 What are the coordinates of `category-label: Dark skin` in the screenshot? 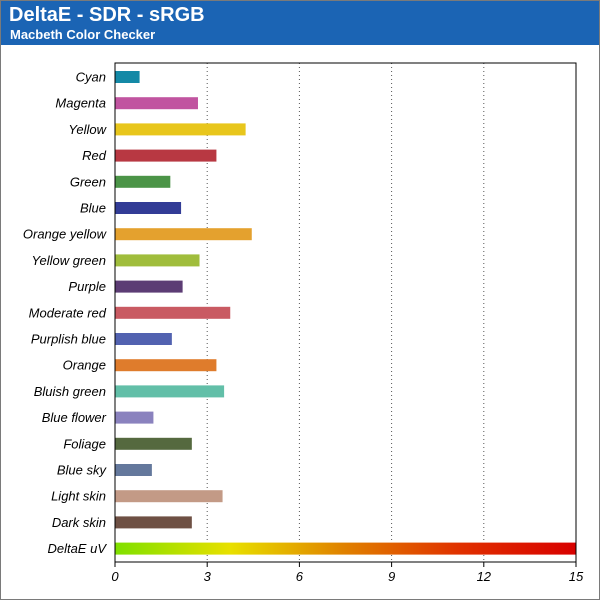 It's located at (79, 522).